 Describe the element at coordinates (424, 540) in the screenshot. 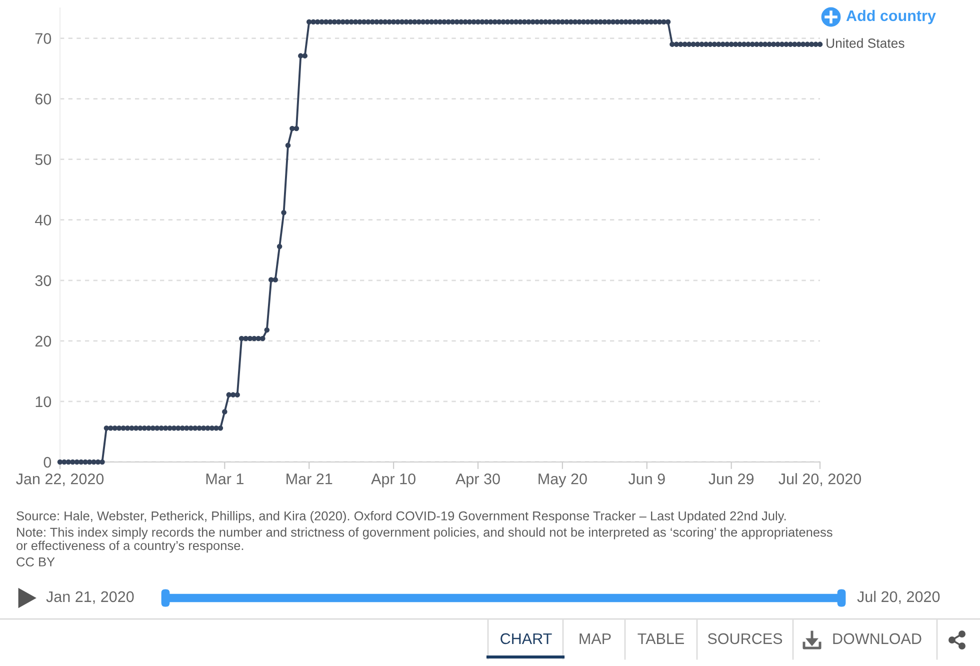

I see `text: Note: This index simply records the number and strictness of government policies, and should not be interpreted as ‘scoring’ the appropriateness or effectiveness of a country’s response.` at that location.